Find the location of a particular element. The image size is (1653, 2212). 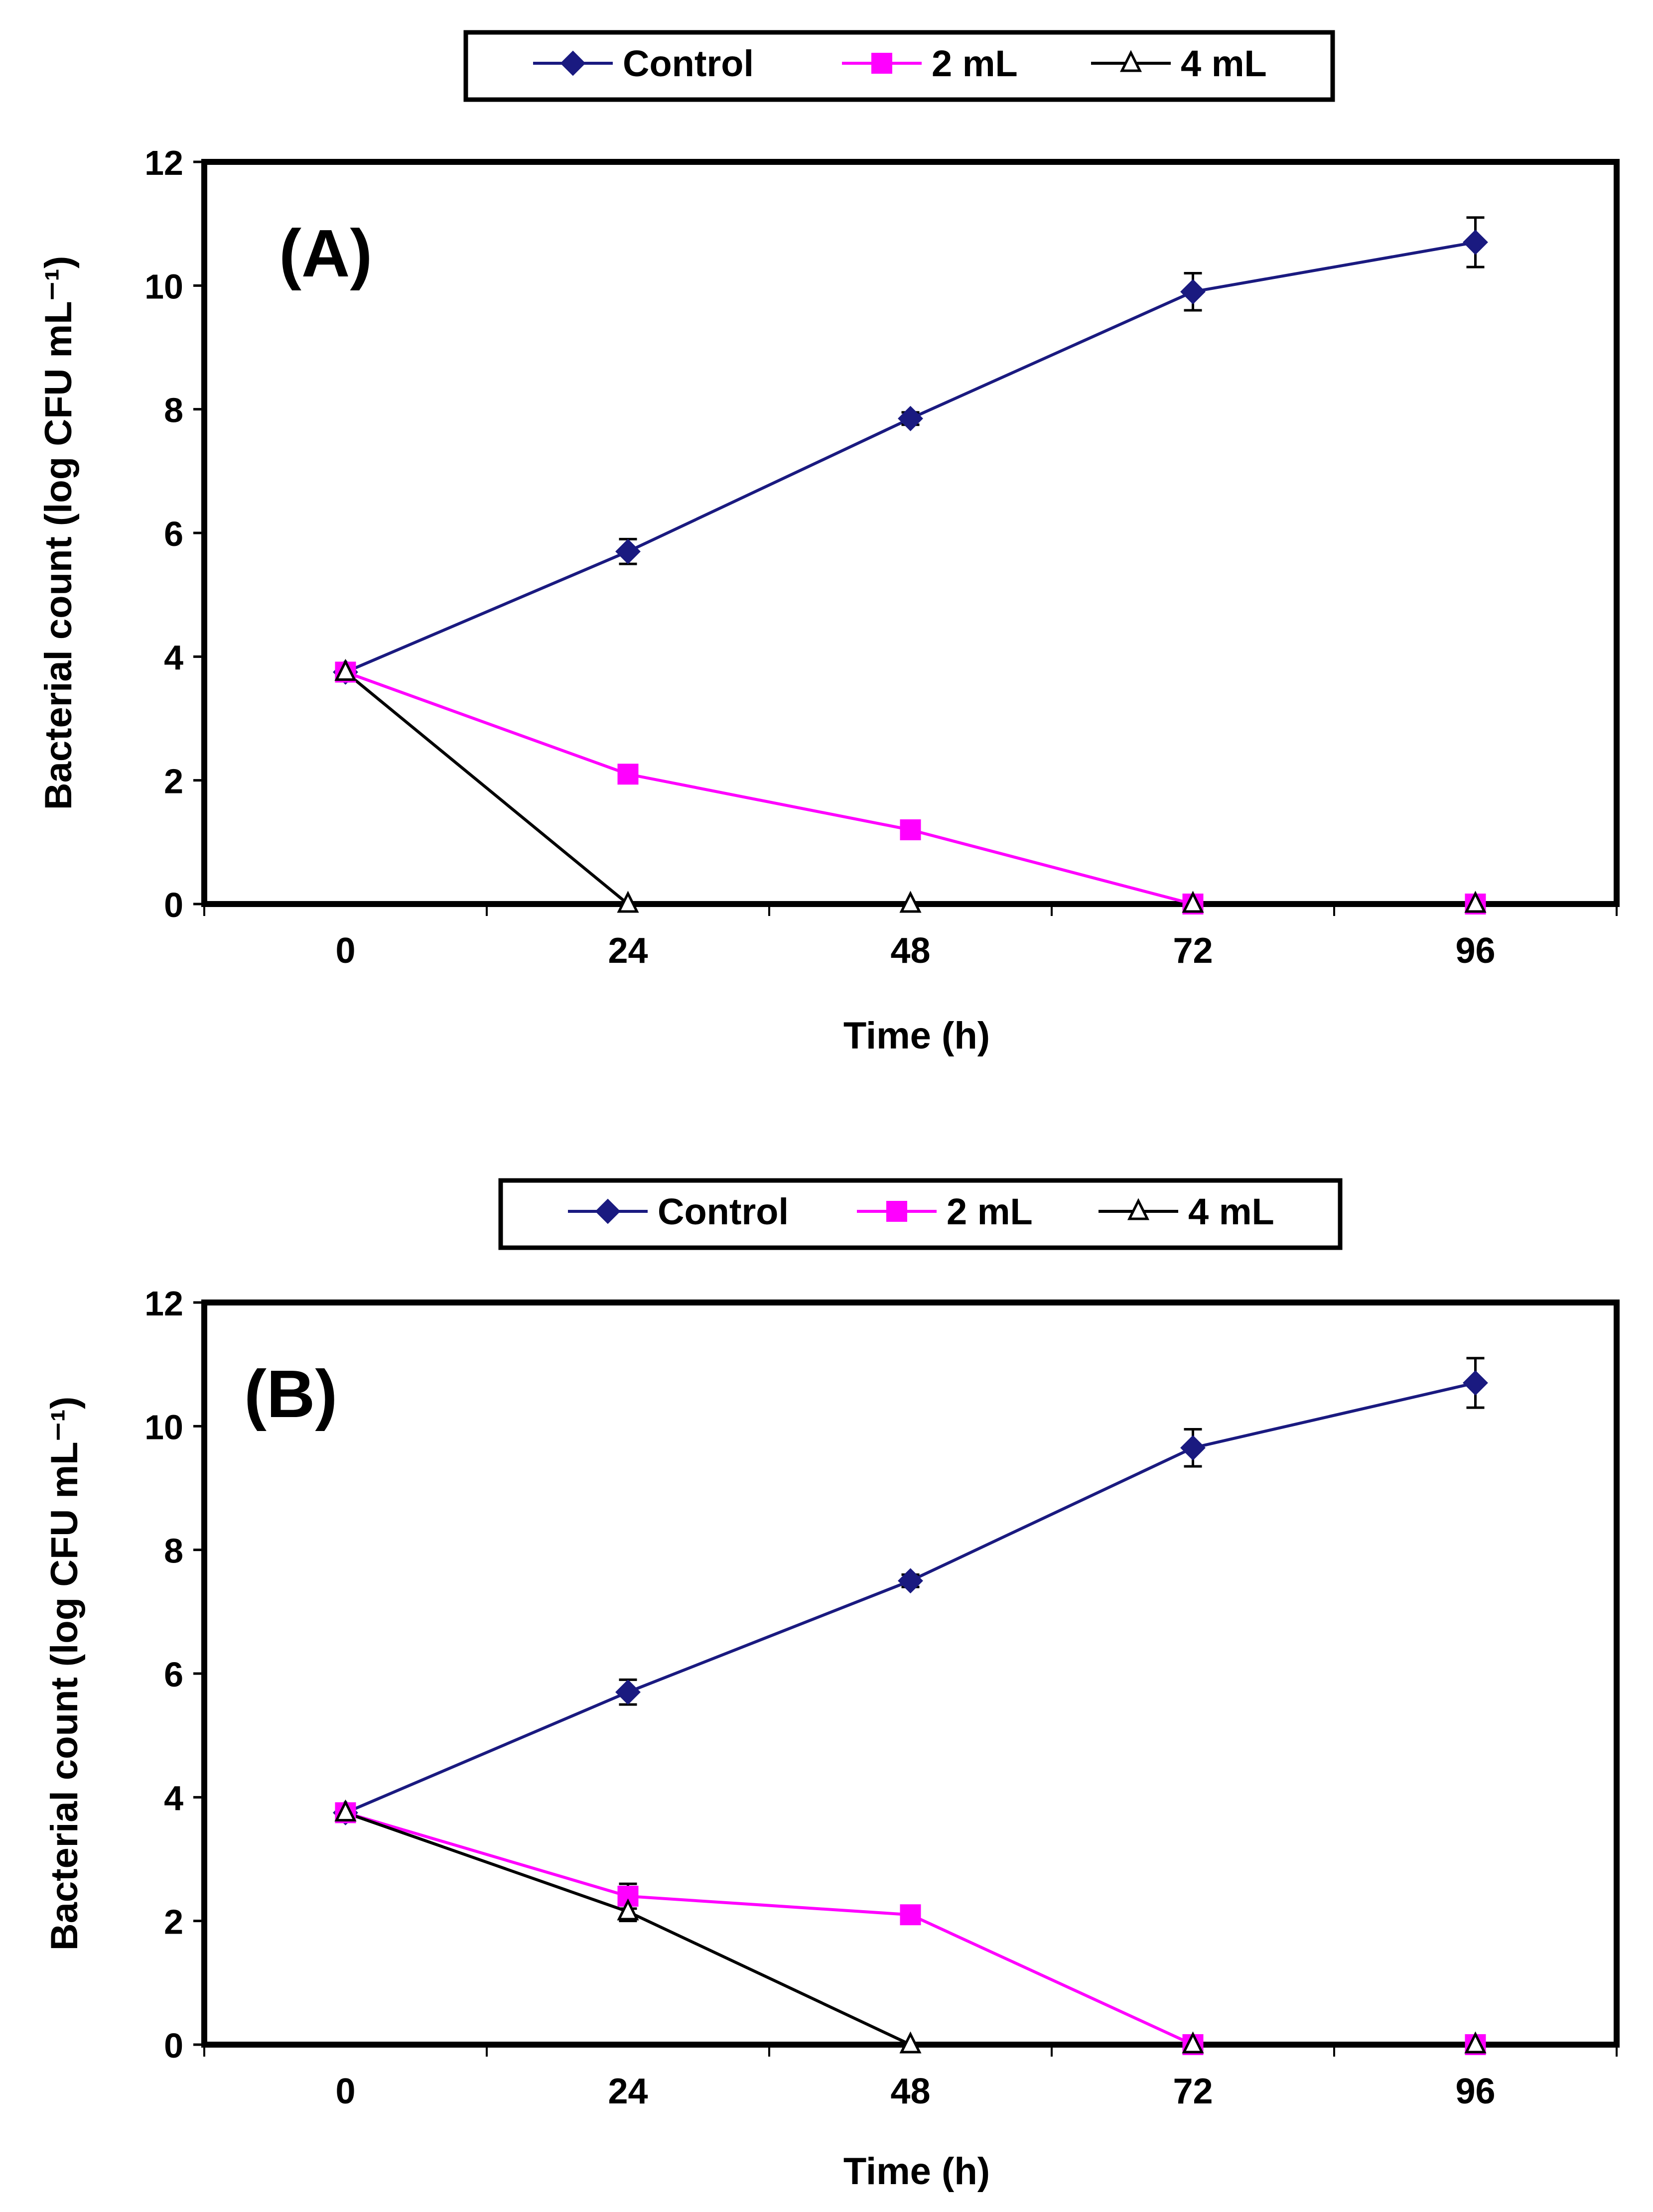

panel-label: (A) is located at coordinates (325, 253).